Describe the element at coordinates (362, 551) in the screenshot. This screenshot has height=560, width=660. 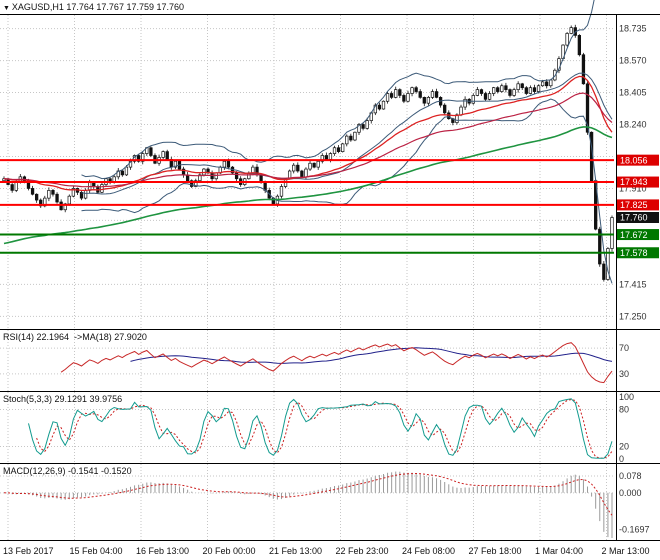
I see `time-label: 22 Feb 23:00` at that location.